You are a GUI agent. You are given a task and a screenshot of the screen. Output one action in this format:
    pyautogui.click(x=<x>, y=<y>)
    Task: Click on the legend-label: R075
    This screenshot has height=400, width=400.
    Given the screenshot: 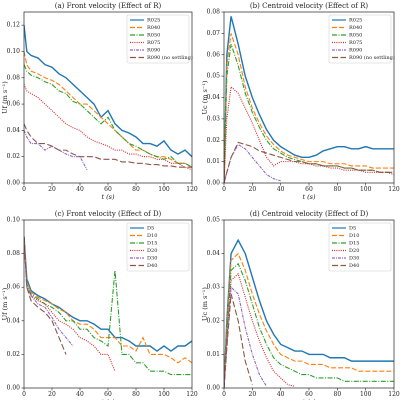 What is the action you would take?
    pyautogui.click(x=355, y=43)
    